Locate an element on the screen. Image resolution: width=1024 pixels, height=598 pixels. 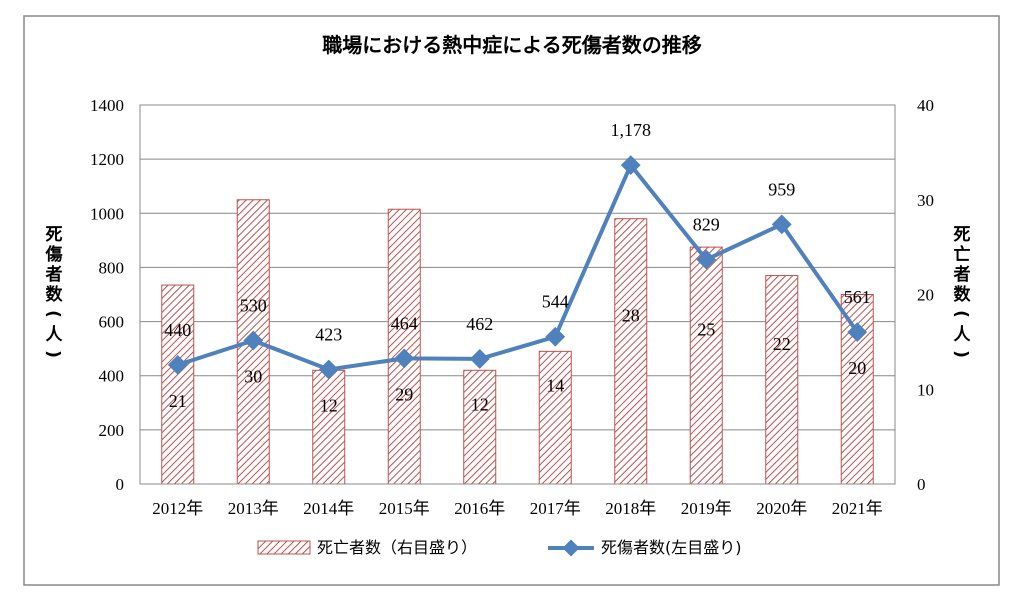
legend-bar-label: 死亡者数（右目盛り） is located at coordinates (397, 547).